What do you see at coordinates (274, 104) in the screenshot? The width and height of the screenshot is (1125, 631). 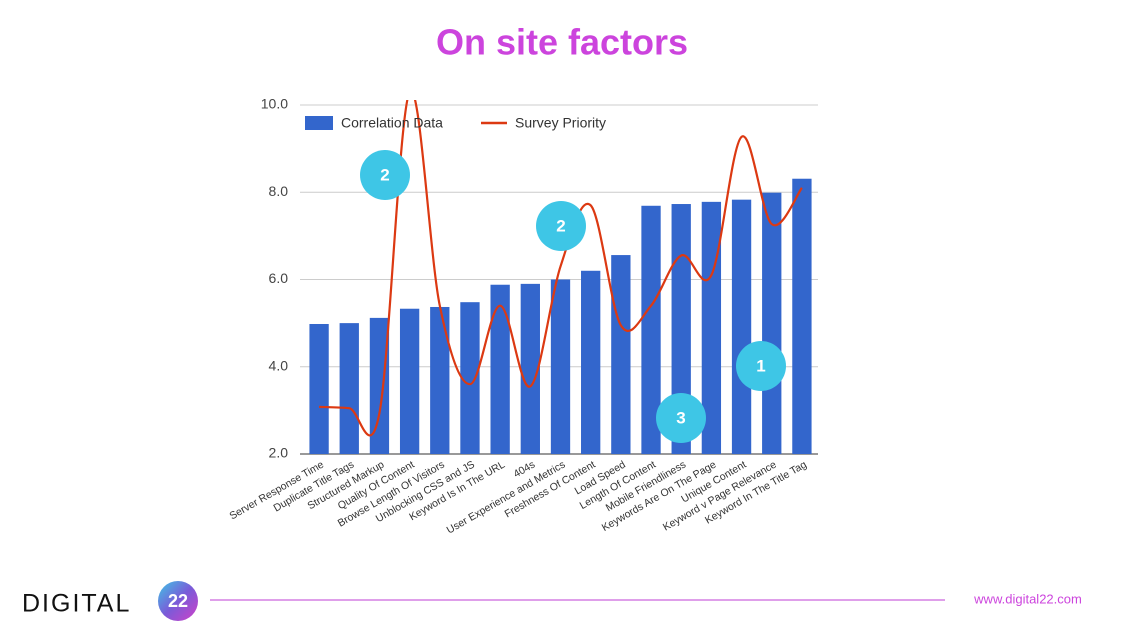 I see `y-tick-label: 10.0` at bounding box center [274, 104].